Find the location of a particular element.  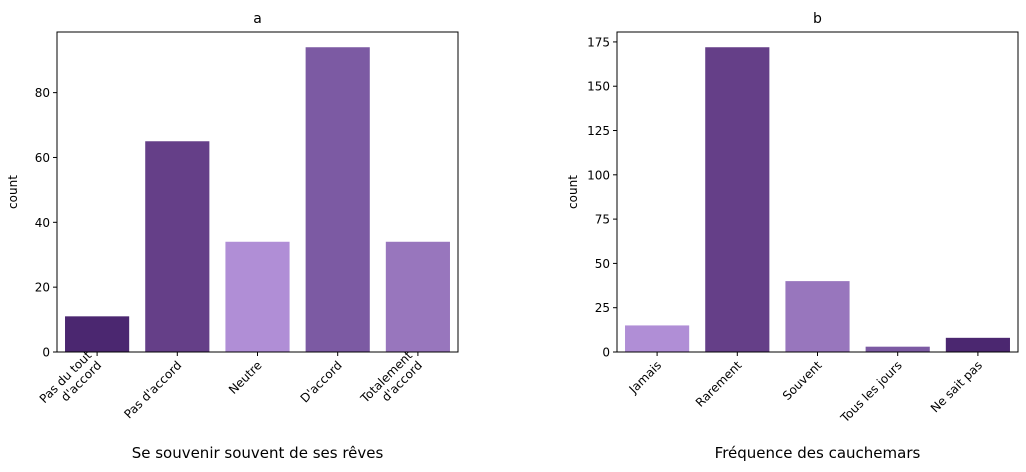

y-tick-label: 25 is located at coordinates (602, 308).